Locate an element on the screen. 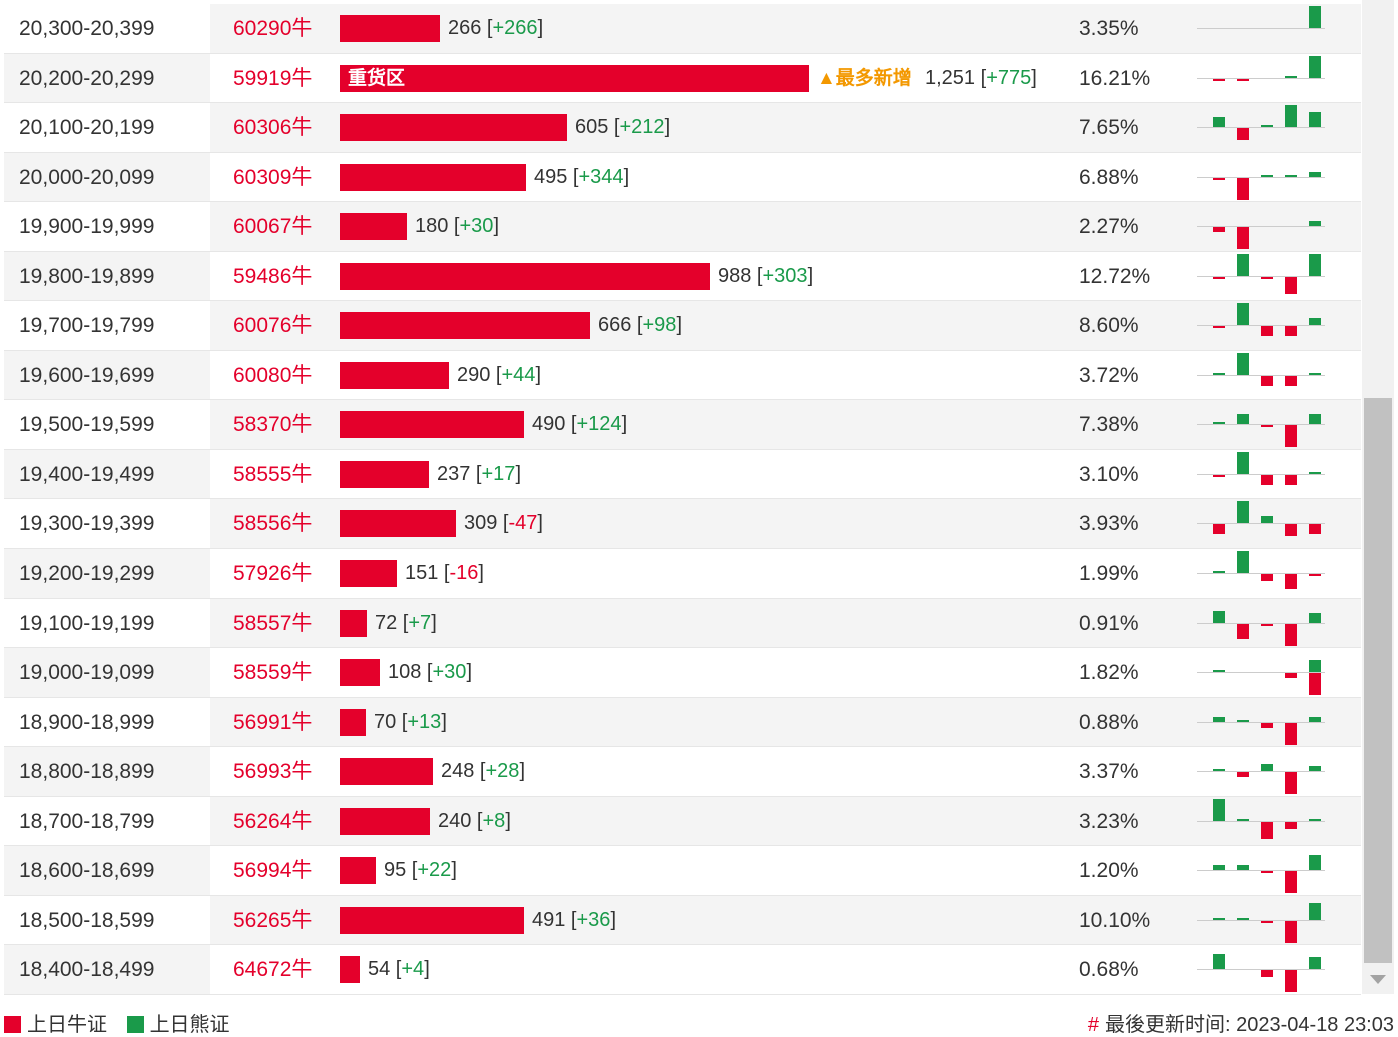  table-row: 18,400-18,499 64672牛 54 [+4] 0.68% is located at coordinates (682, 970).